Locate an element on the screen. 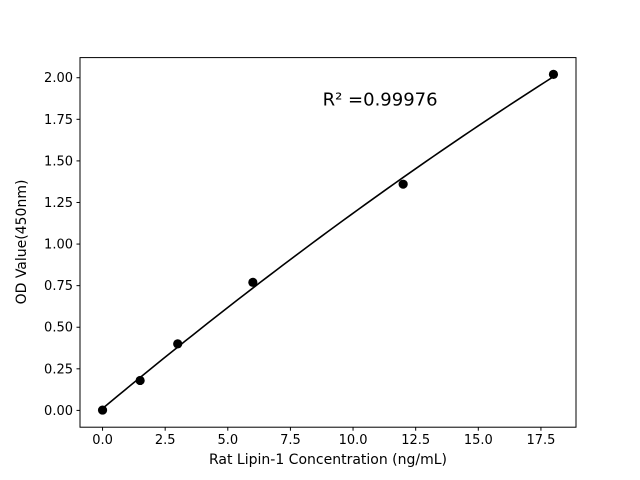  y-tick-label: 1.75 is located at coordinates (58, 120).